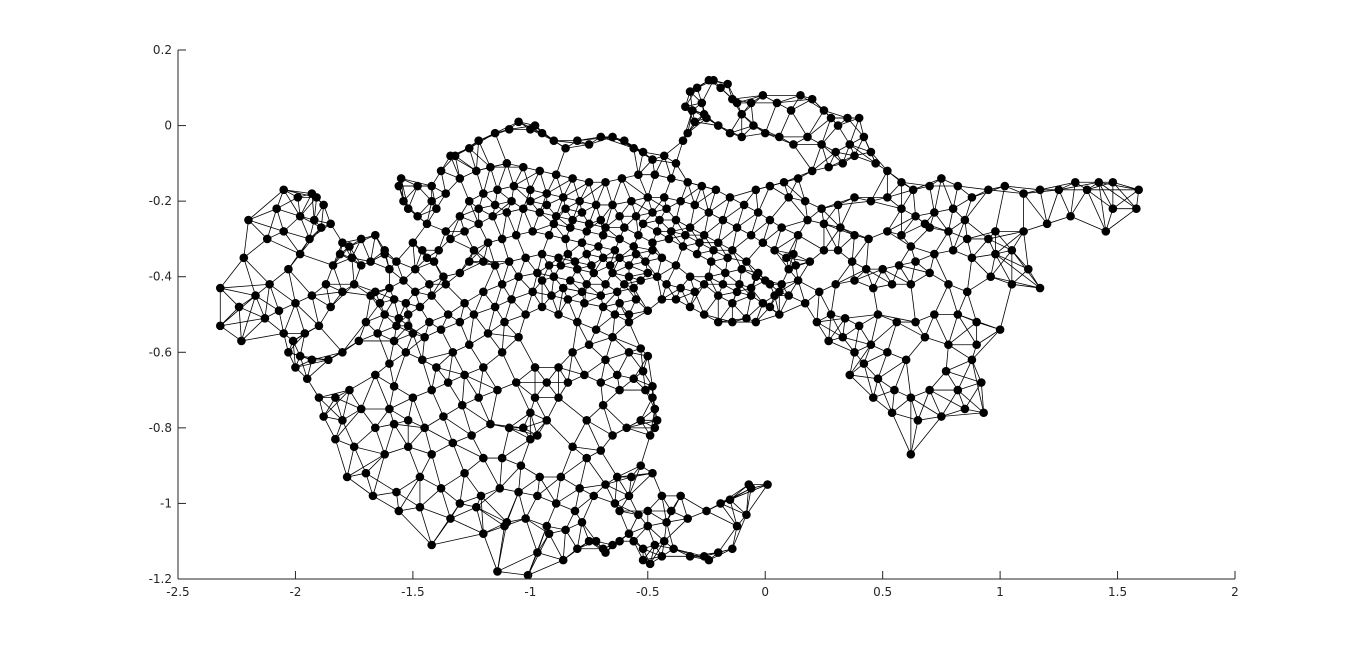 The width and height of the screenshot is (1366, 651). Describe the element at coordinates (530, 592) in the screenshot. I see `x-tick-label: -1` at that location.